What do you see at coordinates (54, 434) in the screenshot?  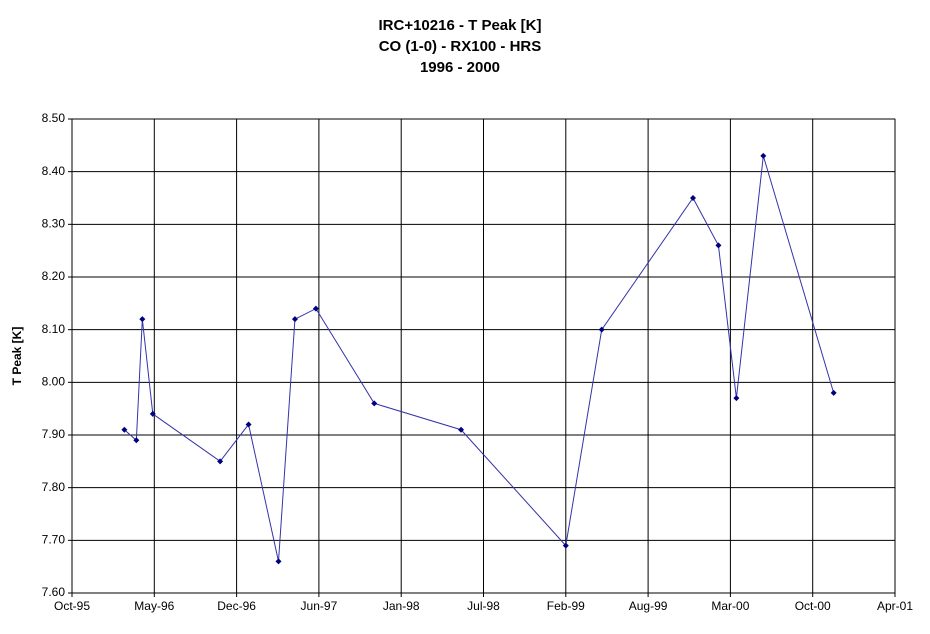 I see `y-tick-label: 7.90` at bounding box center [54, 434].